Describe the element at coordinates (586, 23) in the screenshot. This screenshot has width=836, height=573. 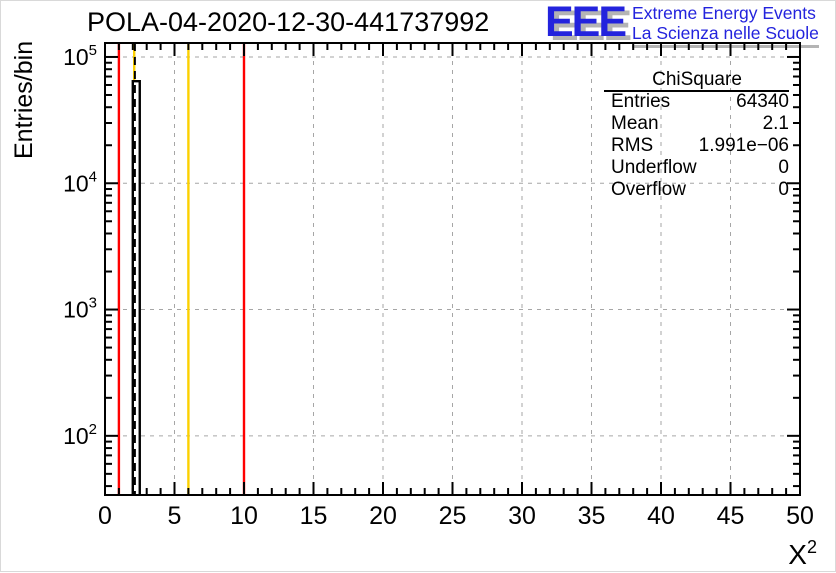
I see `eee-logo-acronym: EEE` at that location.